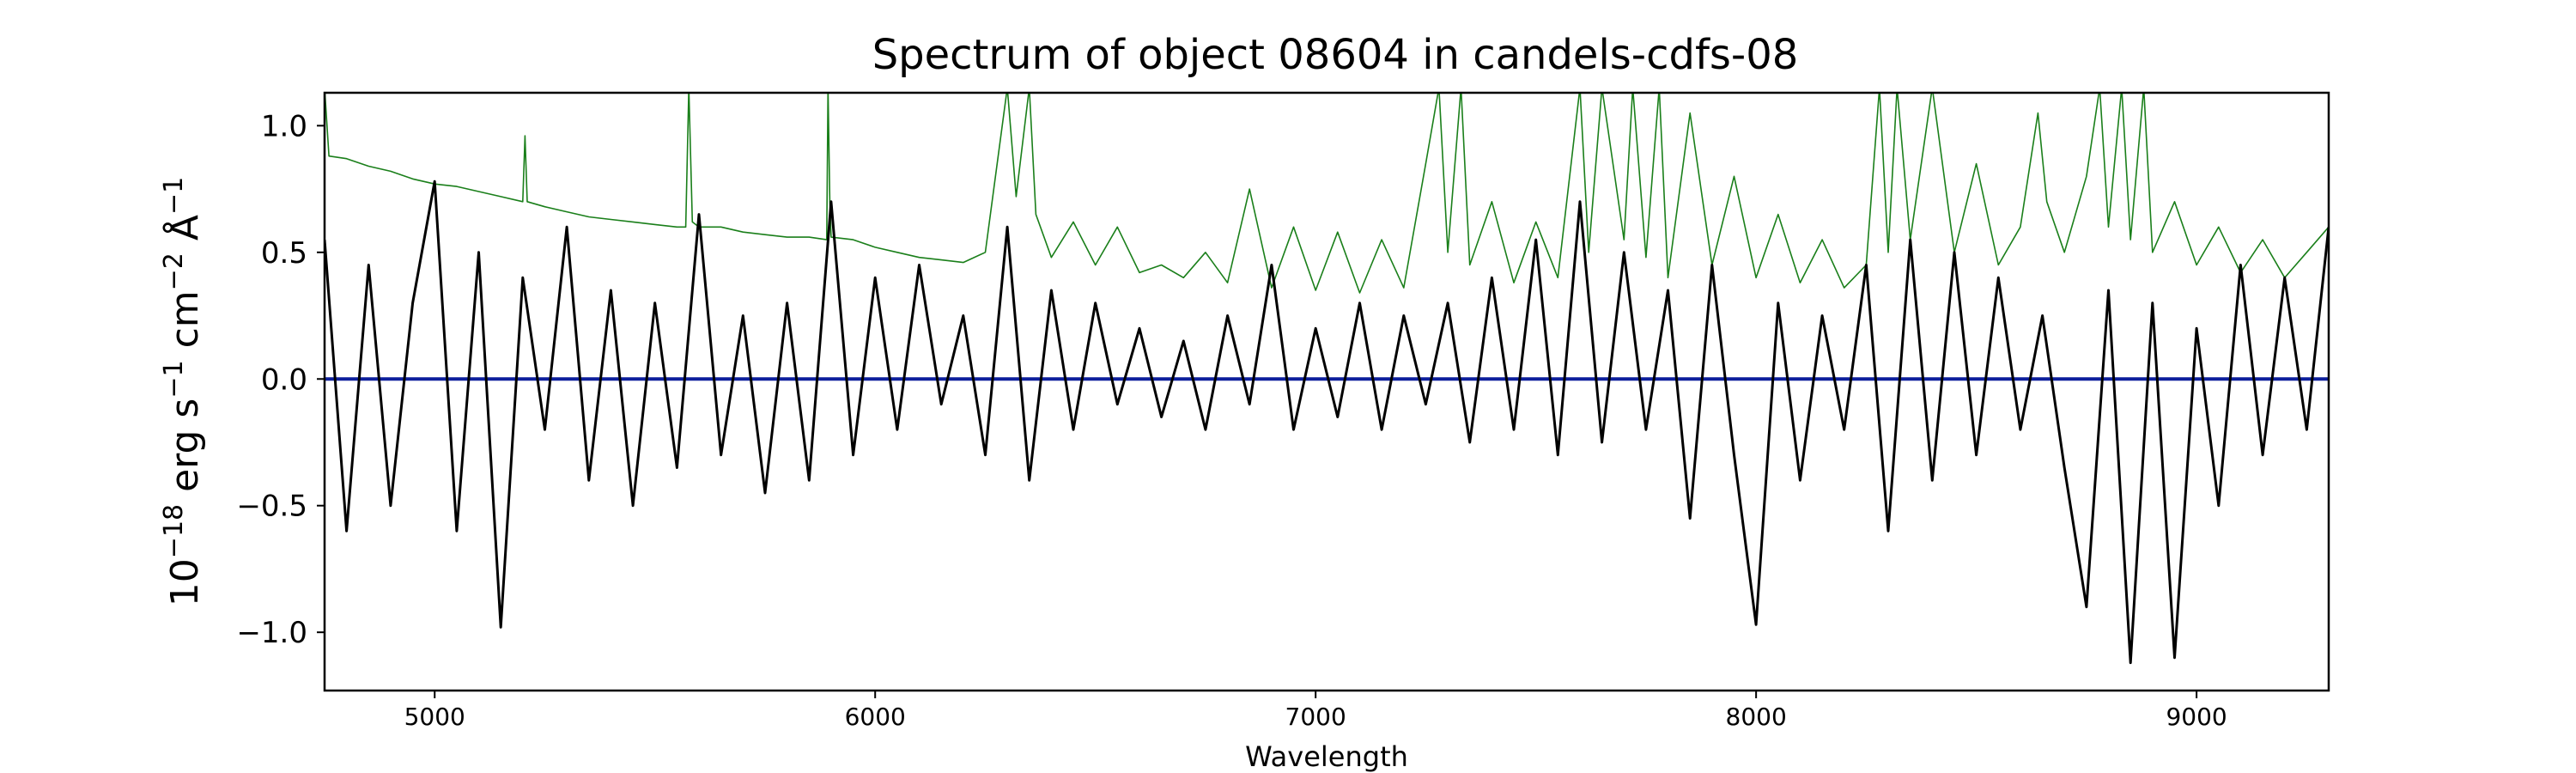  I want to click on x-tick-label: 9000, so click(2196, 717).